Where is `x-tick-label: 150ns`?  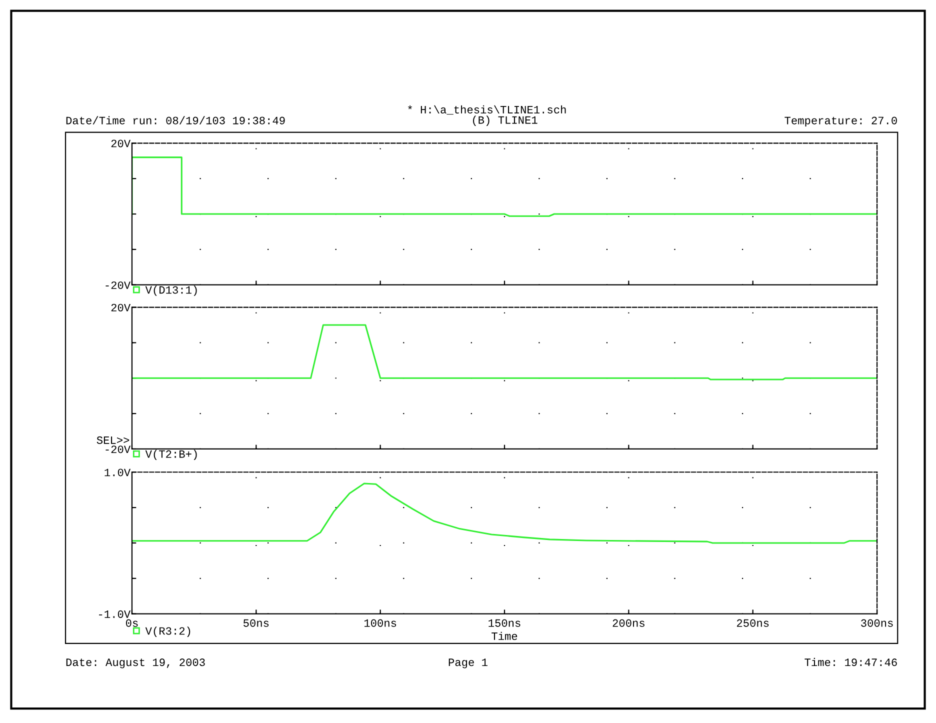
x-tick-label: 150ns is located at coordinates (504, 623).